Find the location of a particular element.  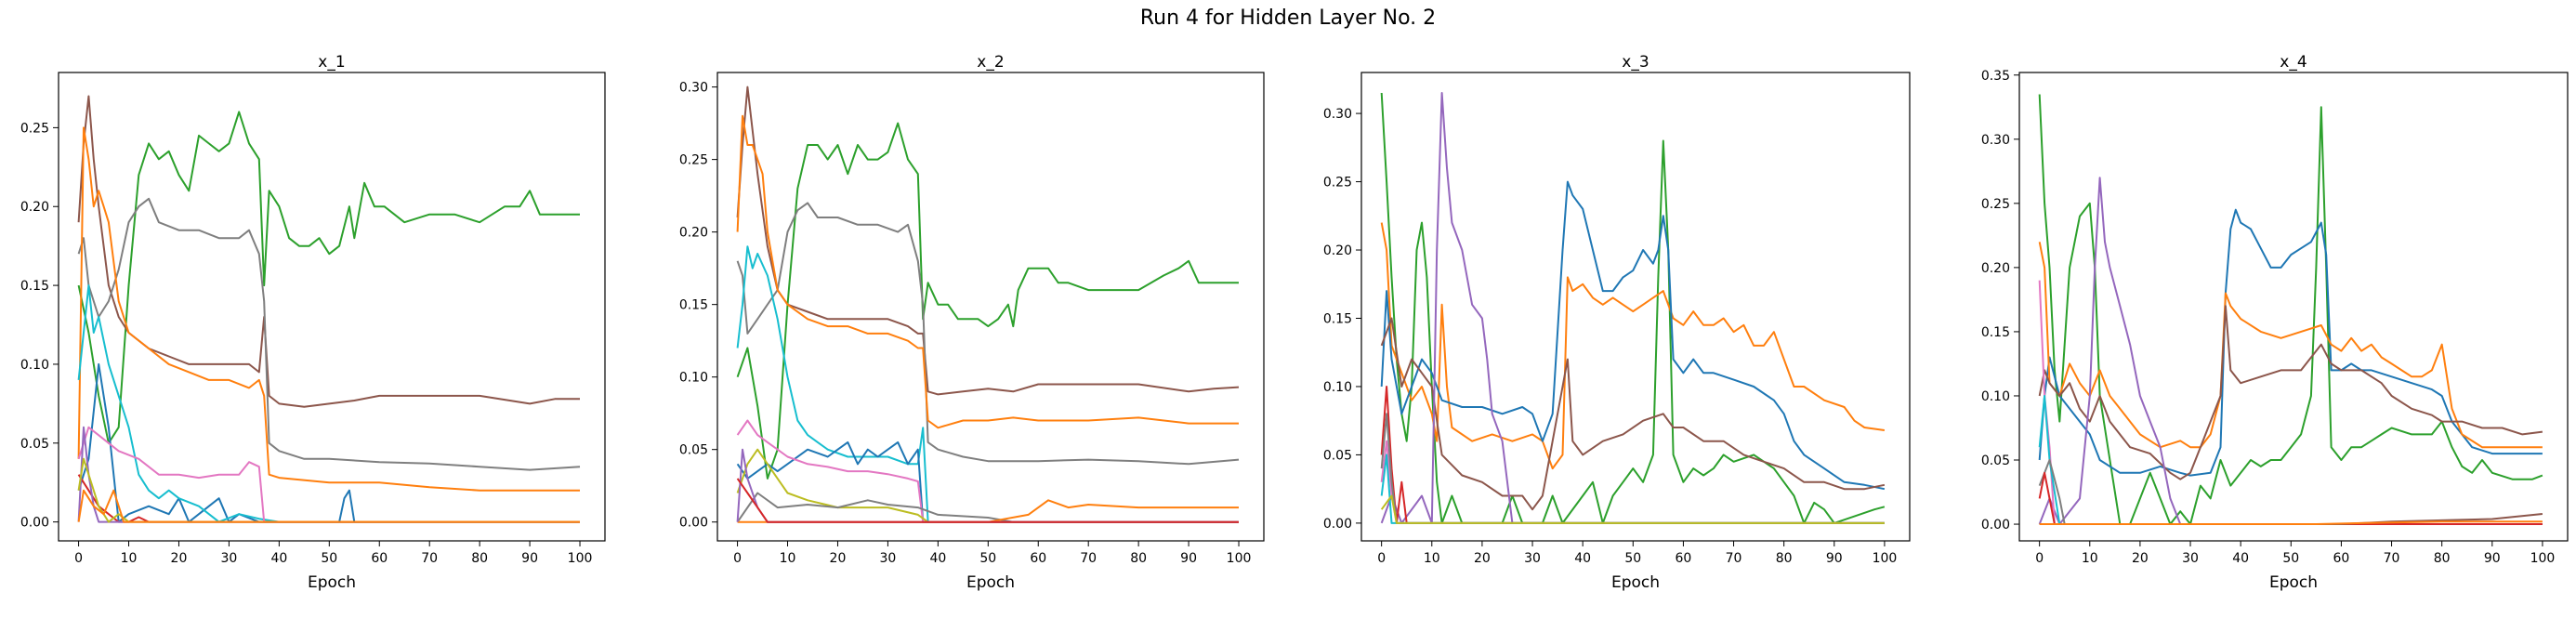

chart-title: x_3 is located at coordinates (1635, 62).